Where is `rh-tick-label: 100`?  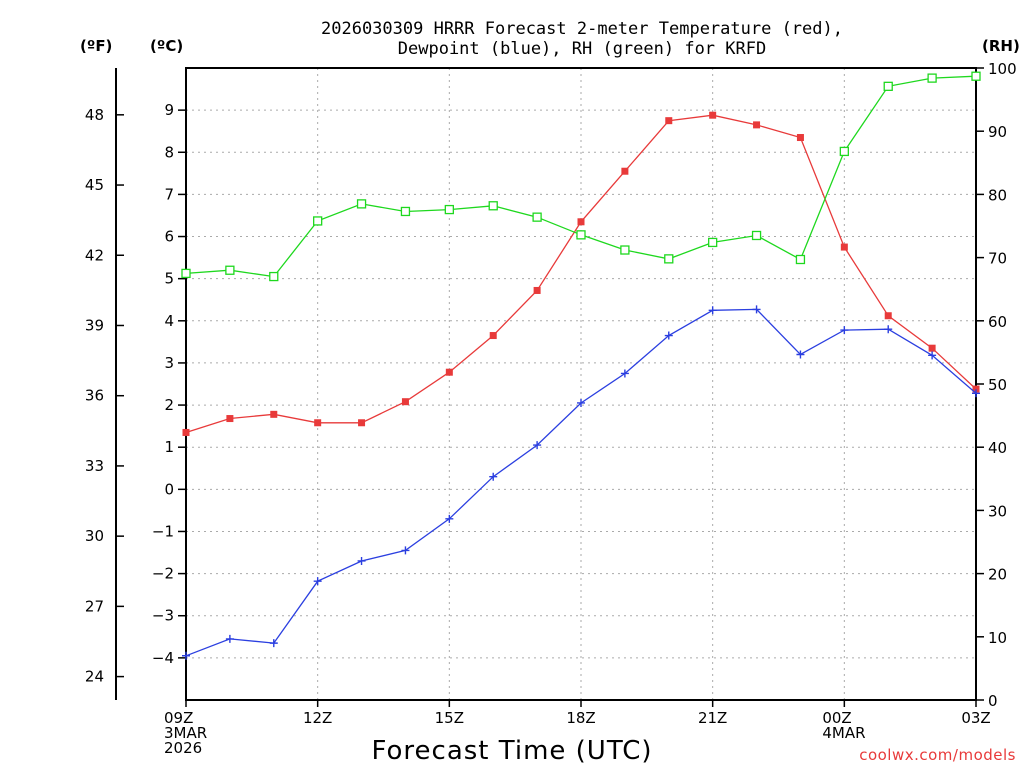
rh-tick-label: 100 is located at coordinates (1002, 69).